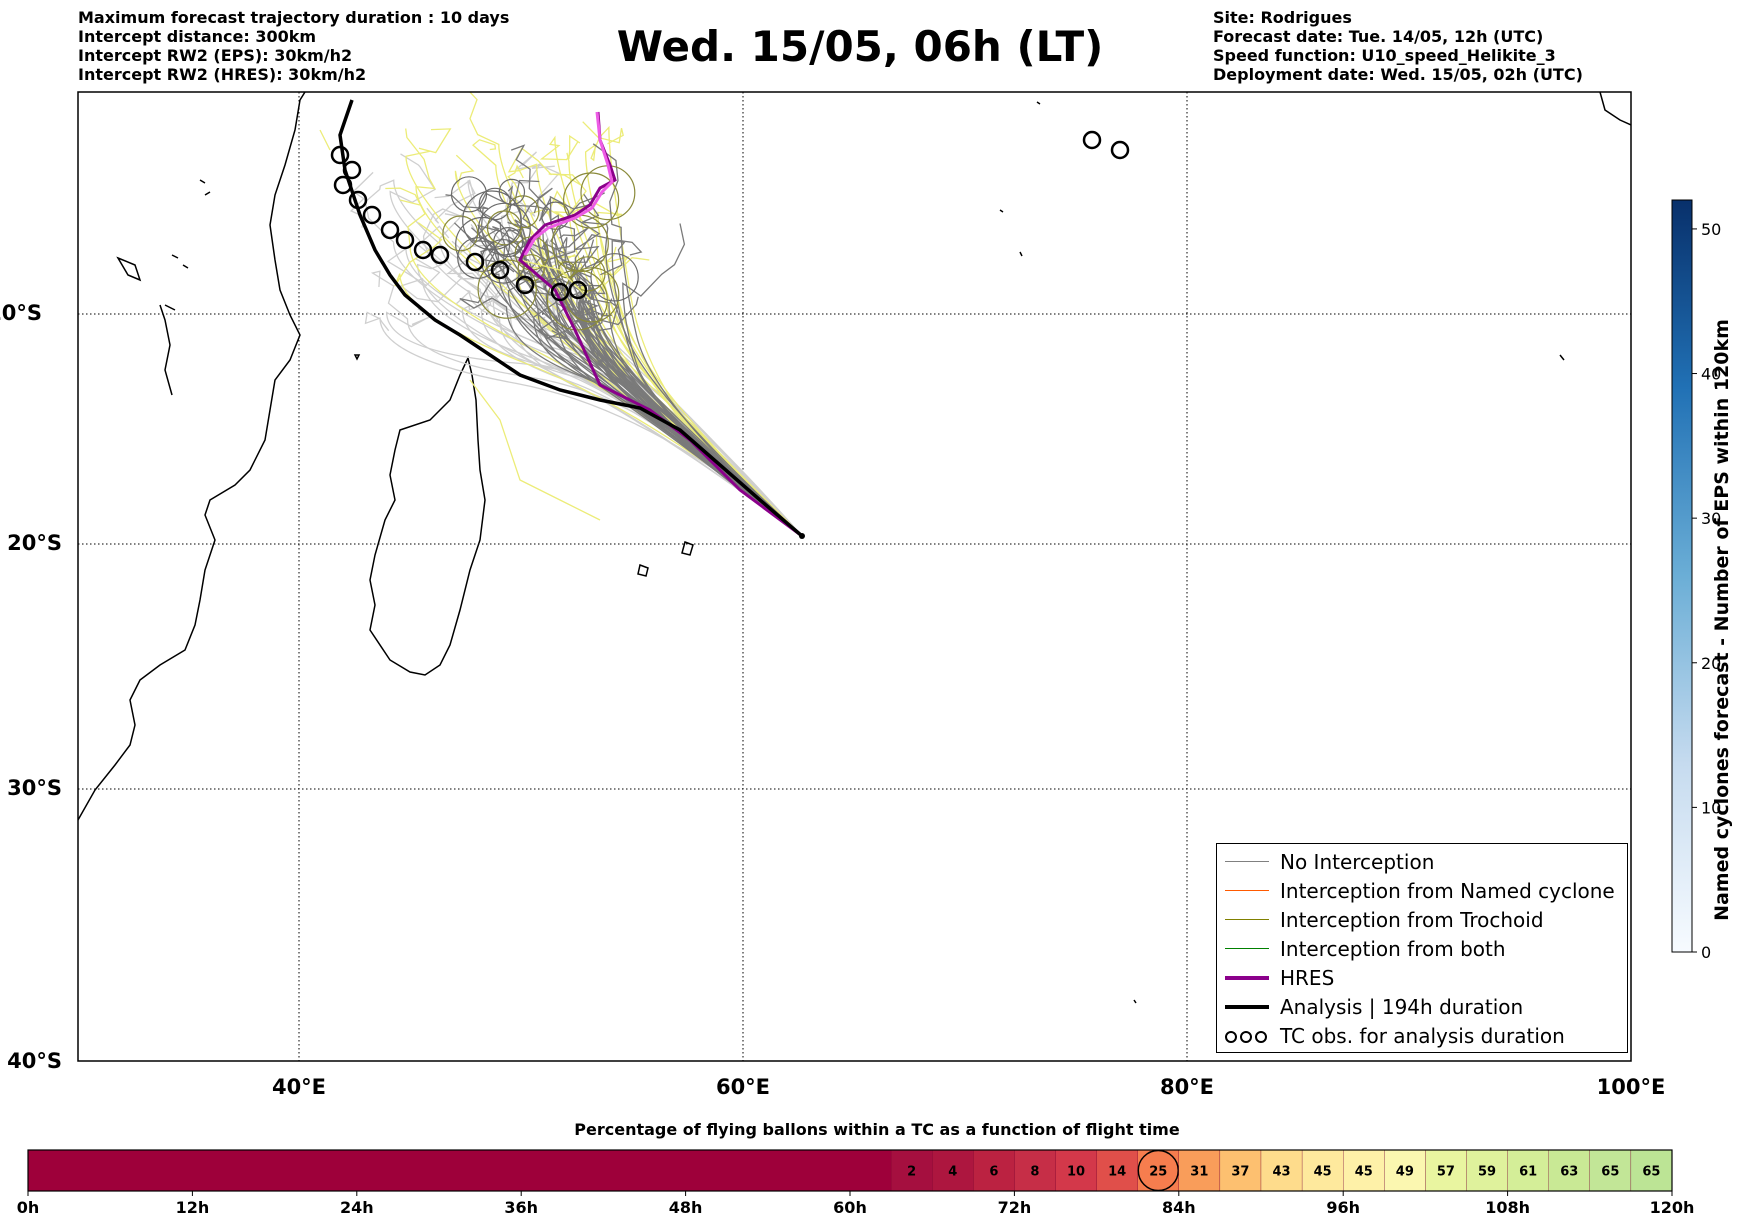 The height and width of the screenshot is (1223, 1754). I want to click on flight-bar-time-label: 96h, so click(1343, 1207).